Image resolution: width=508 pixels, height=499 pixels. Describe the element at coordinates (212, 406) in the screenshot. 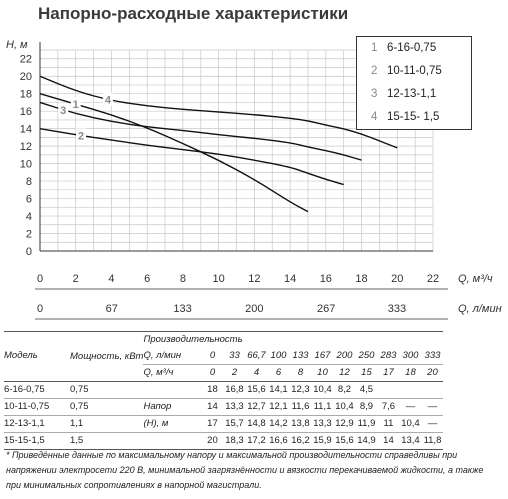

I see `table-cell: 14` at that location.